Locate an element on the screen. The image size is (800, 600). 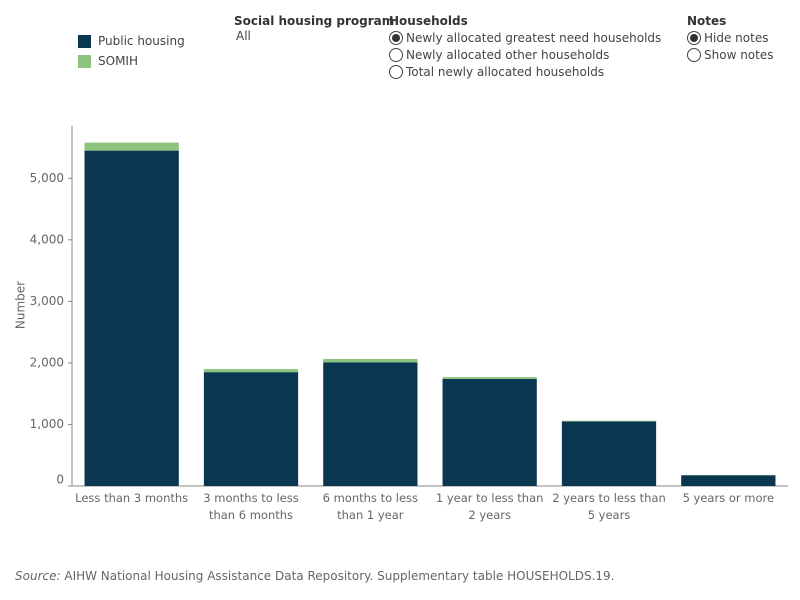
radio-option: Show notes is located at coordinates (730, 54).